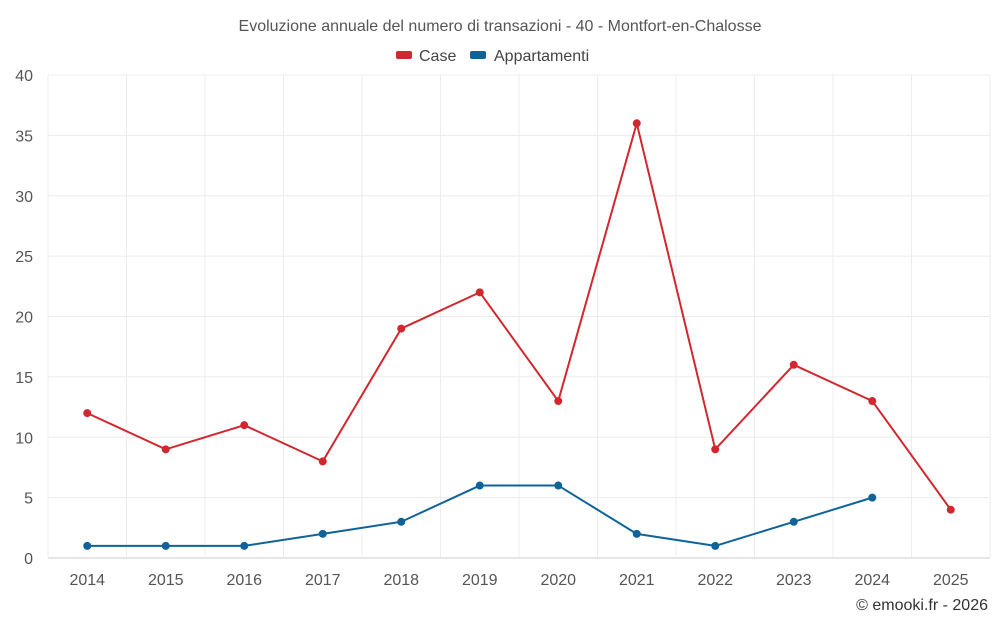 This screenshot has width=1000, height=625. I want to click on data-point-appartamenti-2021, so click(636, 533).